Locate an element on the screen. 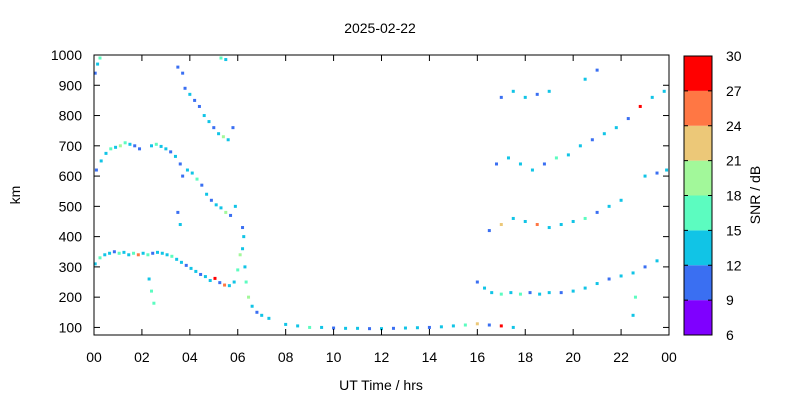 This screenshot has width=800, height=400. colorbar-tick-label: 6 is located at coordinates (730, 335).